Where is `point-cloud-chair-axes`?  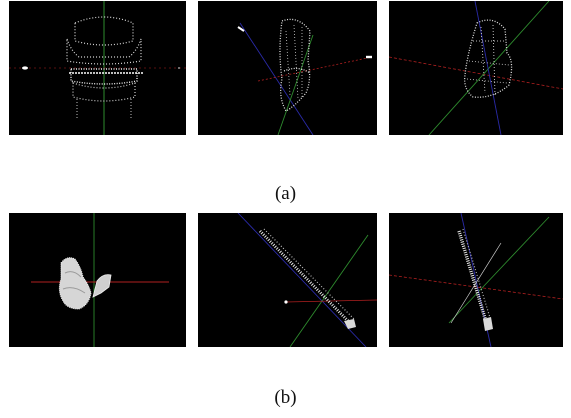 point-cloud-chair-axes is located at coordinates (476, 68).